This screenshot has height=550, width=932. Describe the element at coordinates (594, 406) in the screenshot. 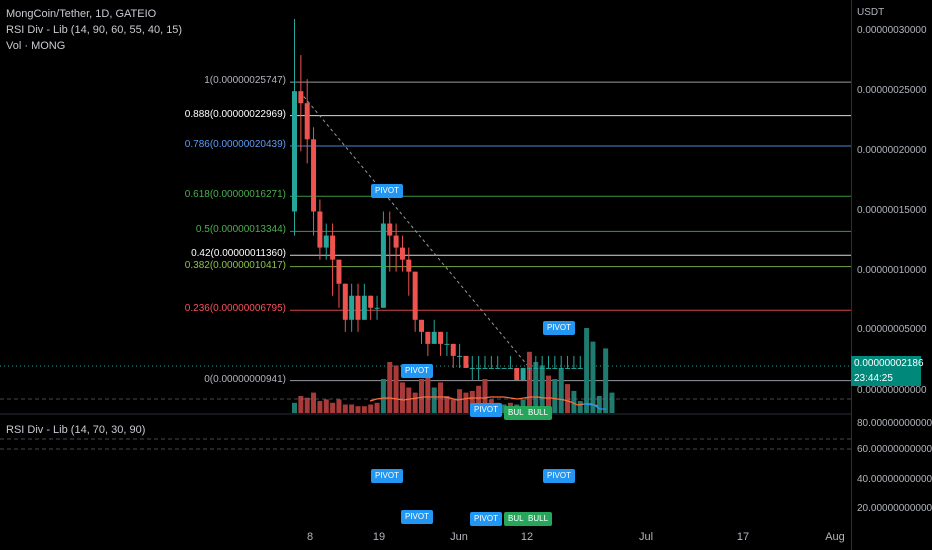

I see `rsi-line-tail` at that location.